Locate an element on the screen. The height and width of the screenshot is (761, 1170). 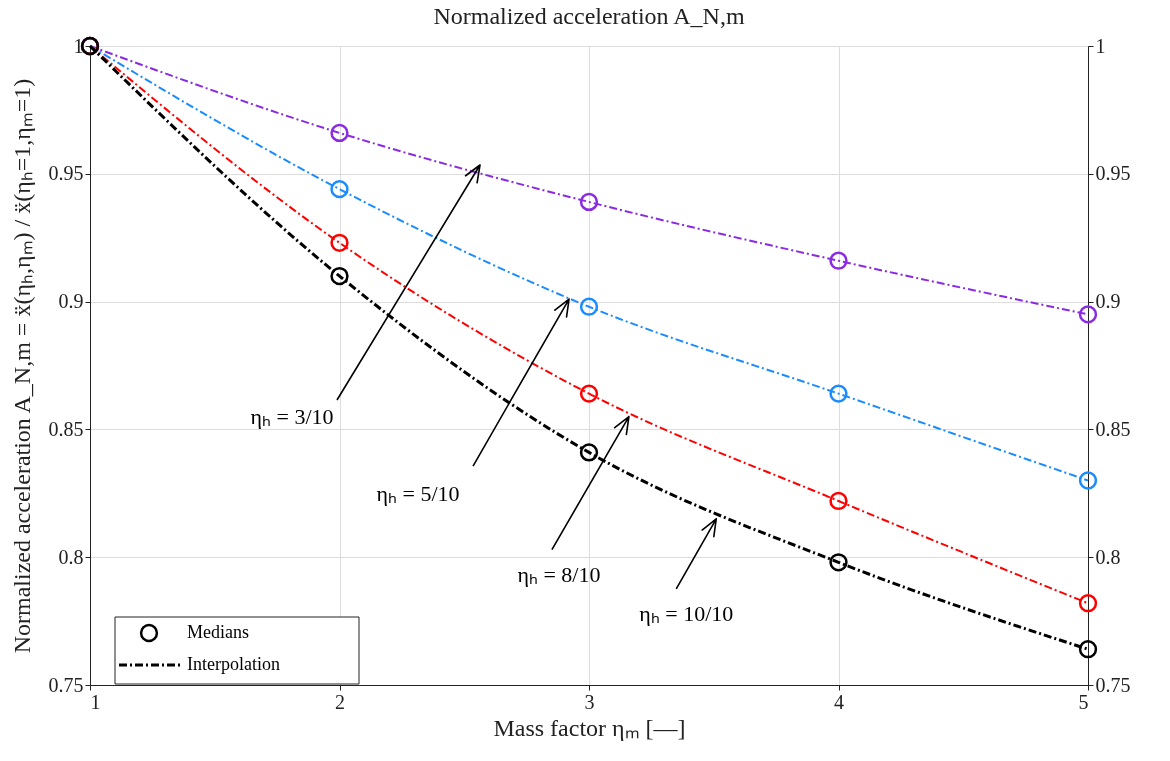
y2-tick-label: 0.75 is located at coordinates (1113, 684).